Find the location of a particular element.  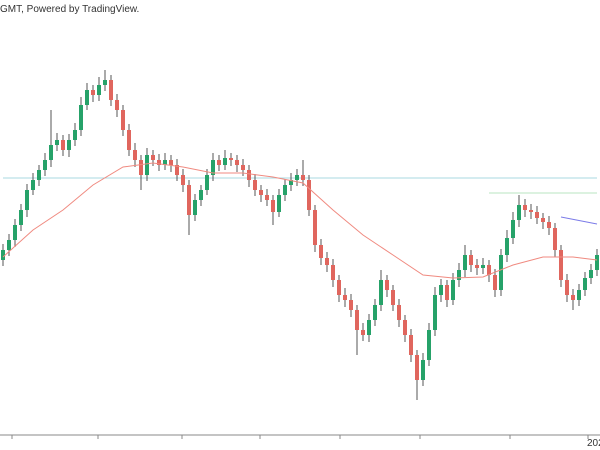

level-line is located at coordinates (579, 220).